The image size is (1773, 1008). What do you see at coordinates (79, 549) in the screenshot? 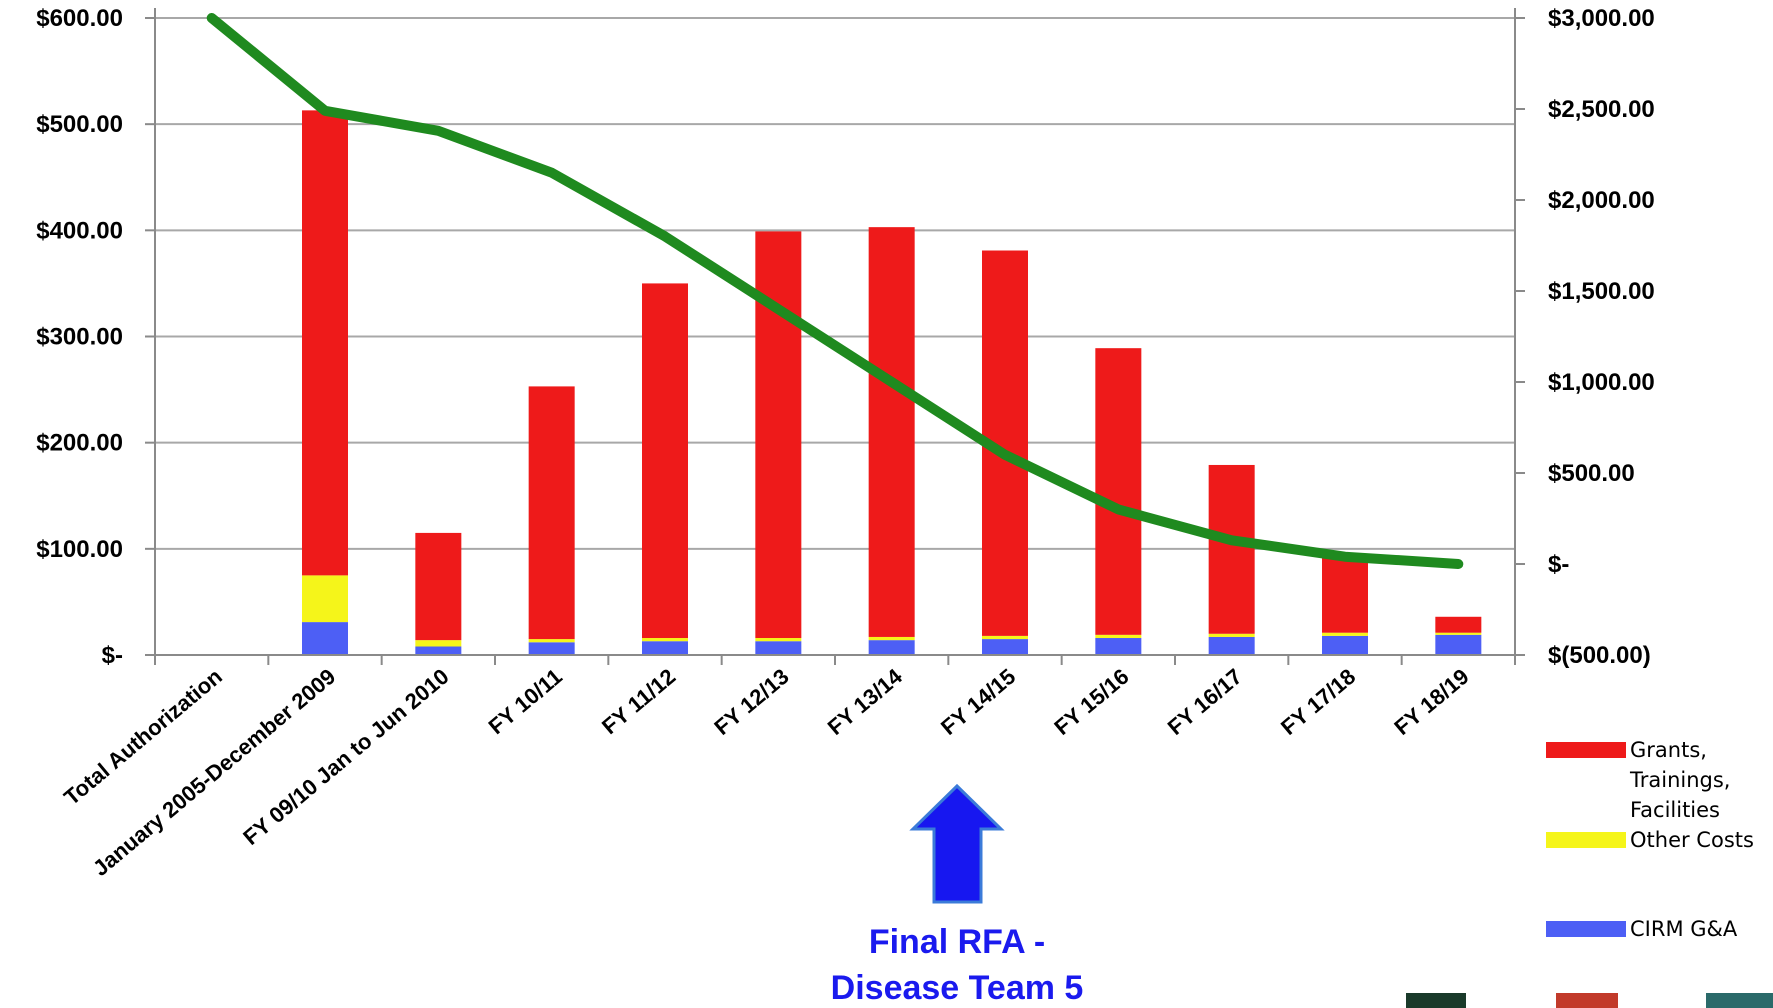
I see `left-tick-label: $100.00` at bounding box center [79, 549].